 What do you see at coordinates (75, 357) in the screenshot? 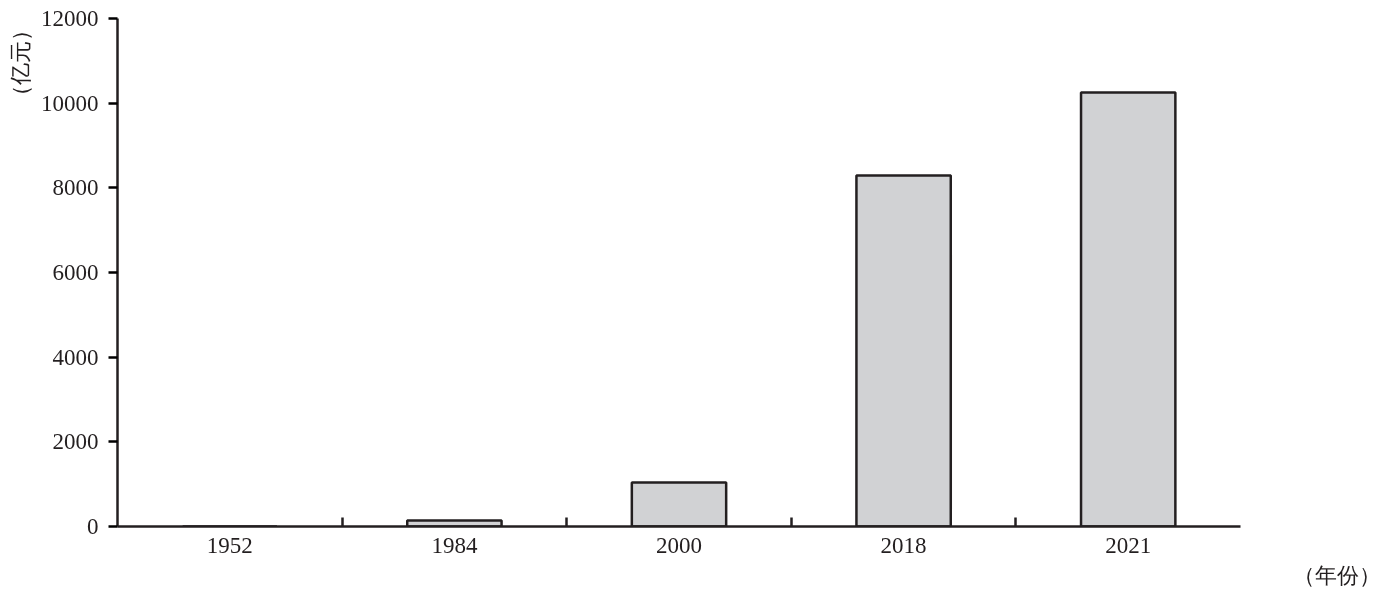
I see `y-tick-label: 4000` at bounding box center [75, 357].